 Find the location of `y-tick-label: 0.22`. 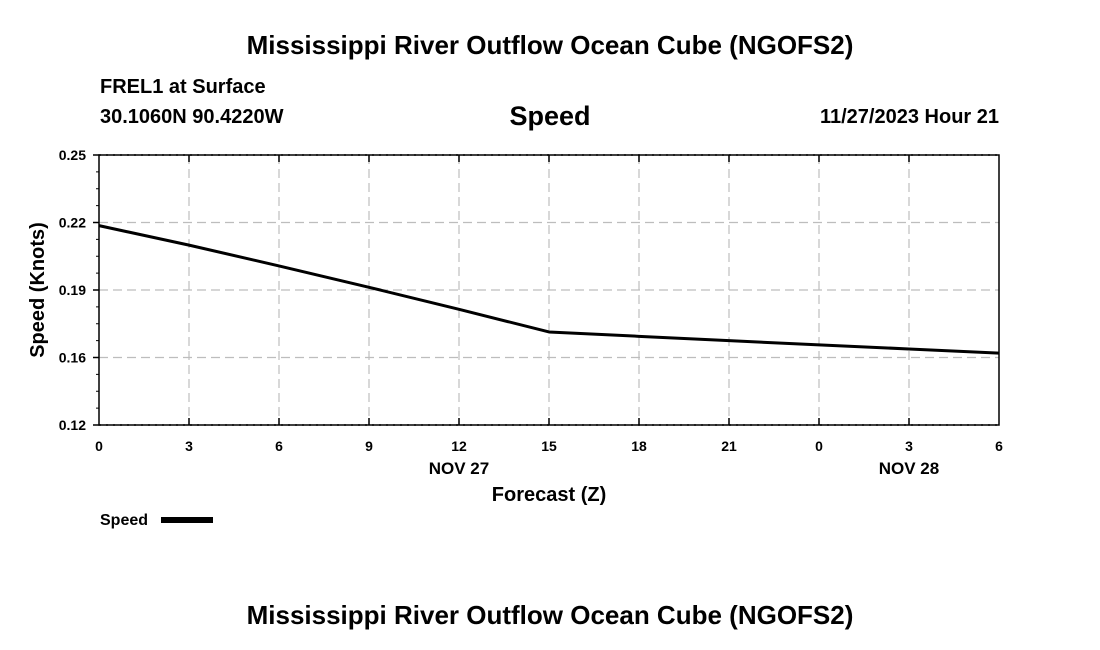

y-tick-label: 0.22 is located at coordinates (72, 223).